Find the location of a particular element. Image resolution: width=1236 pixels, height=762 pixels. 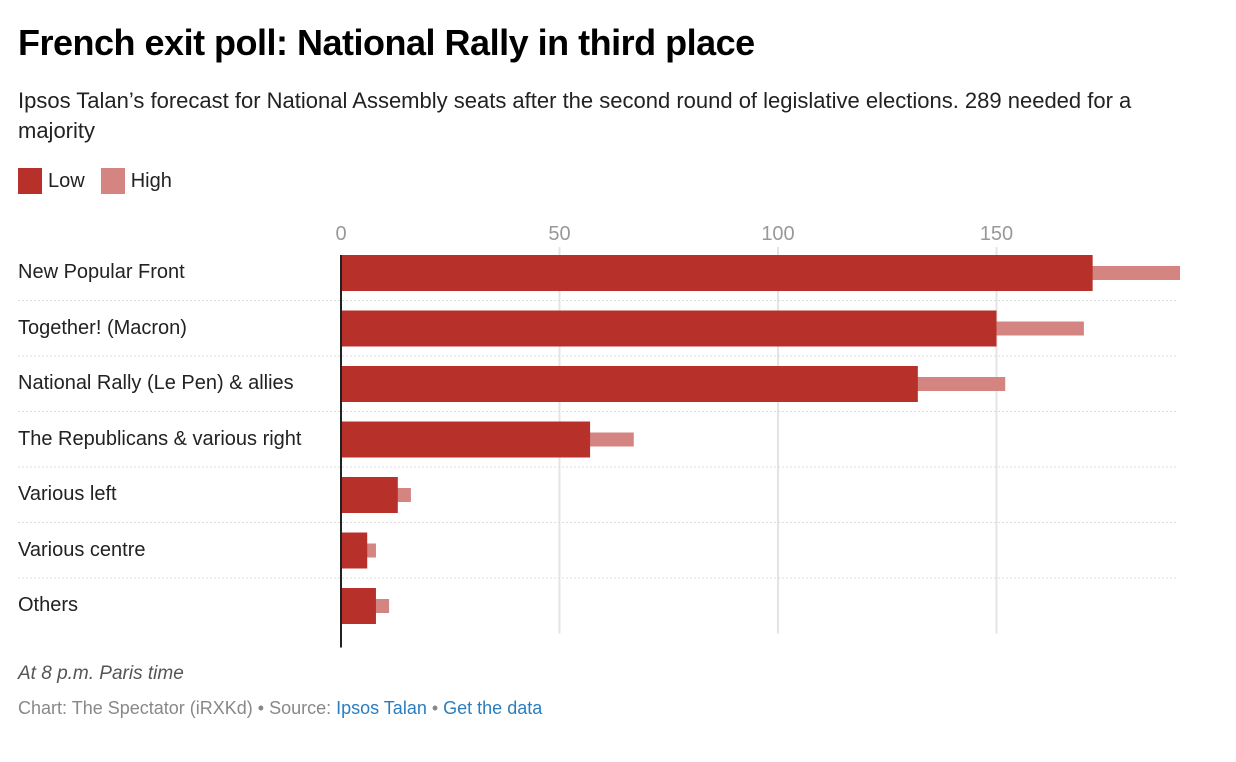

legend: Low High is located at coordinates (103, 181).